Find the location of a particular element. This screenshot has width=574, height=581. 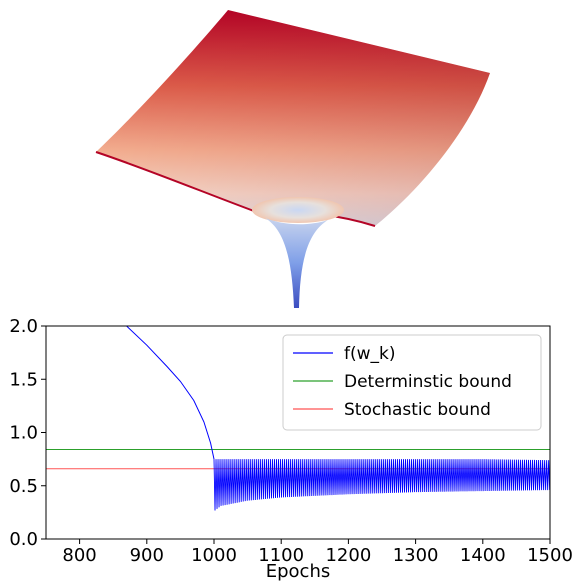

x-tick-label: 1300 is located at coordinates (416, 555).